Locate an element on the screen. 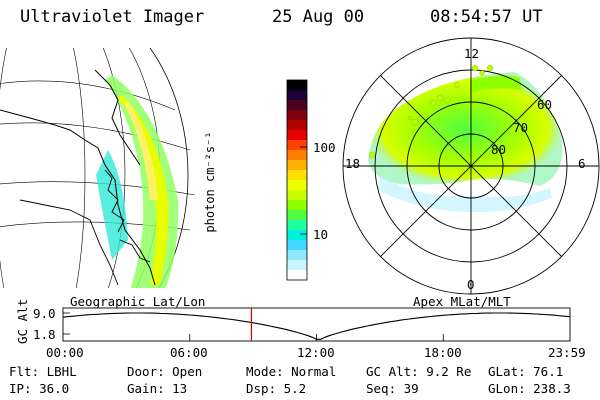 The height and width of the screenshot is (400, 600). orbit-axis-title: GC Alt is located at coordinates (22, 321).